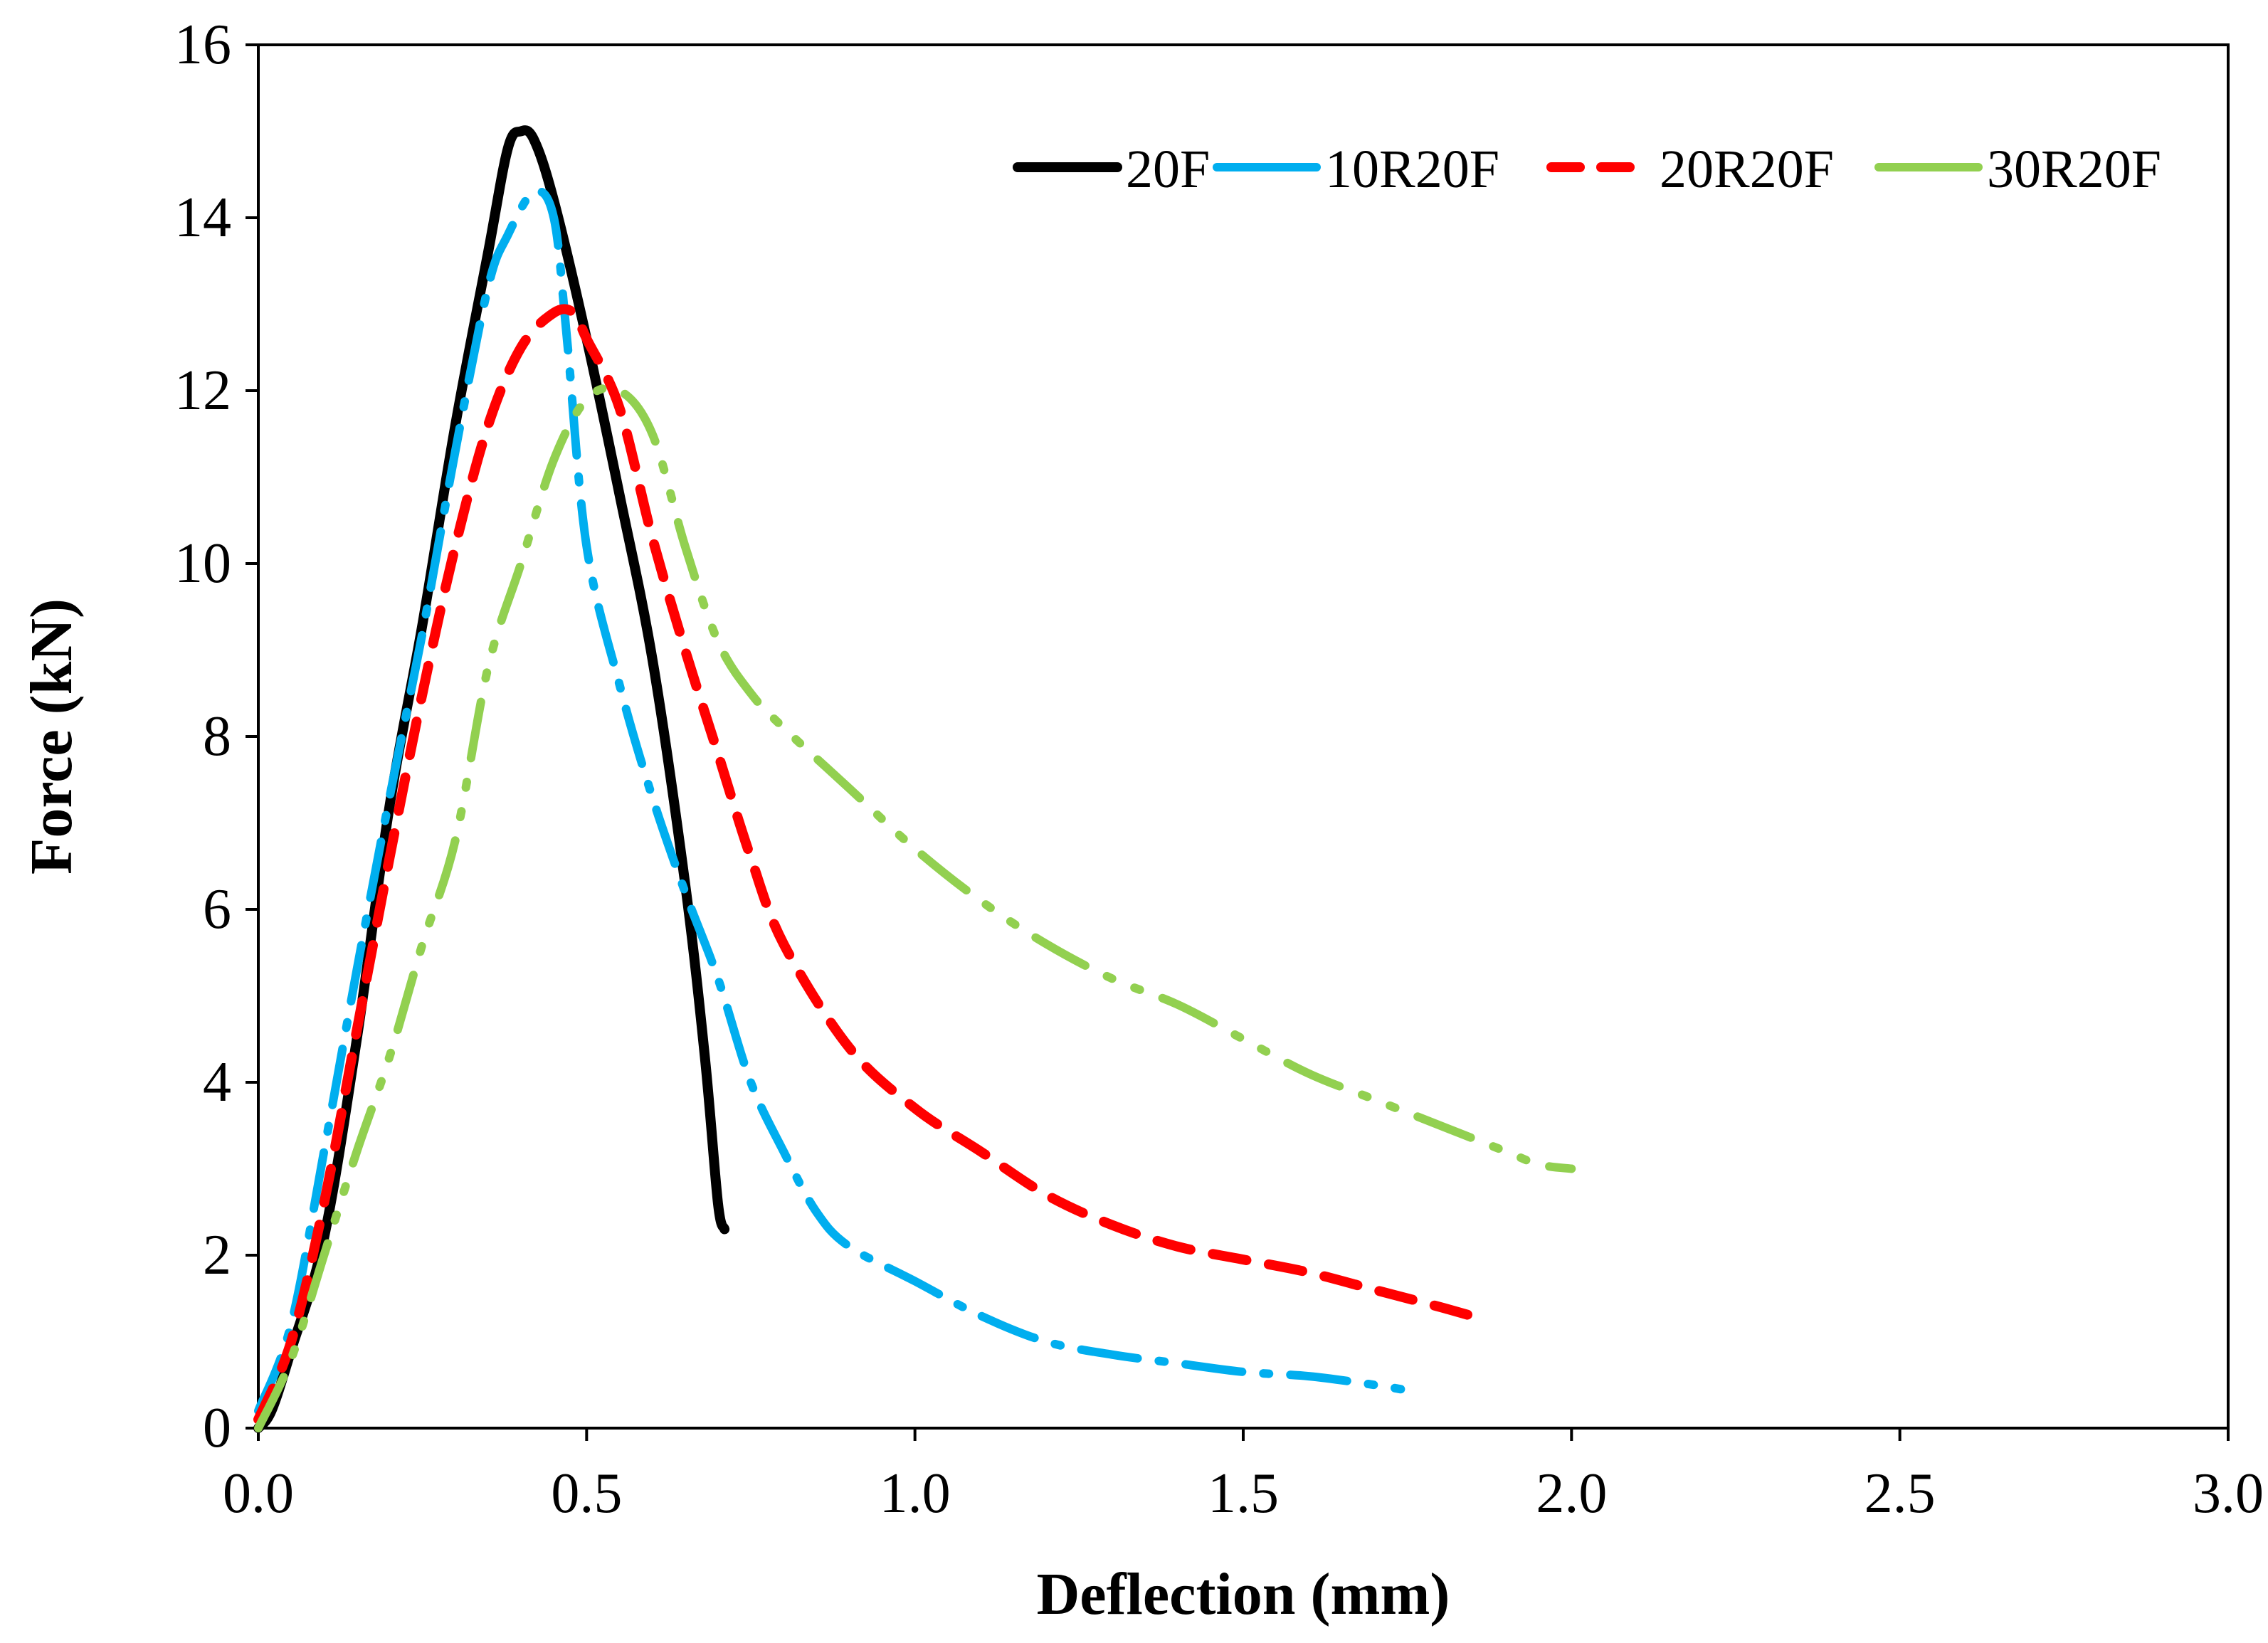 This screenshot has height=1643, width=2268. I want to click on legend-label-20R20F: 20R20F, so click(1747, 169).